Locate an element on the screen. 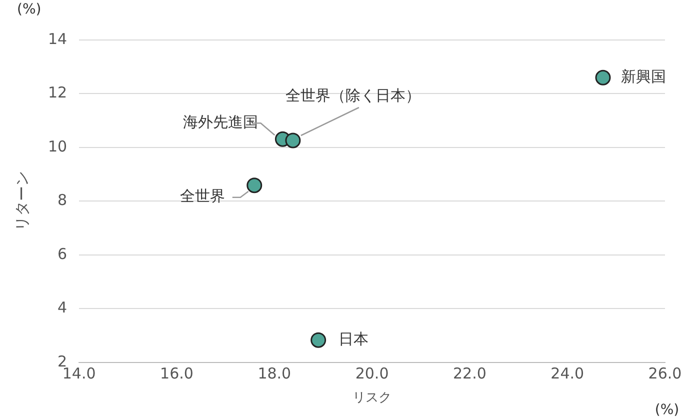  annotation: 日本 is located at coordinates (353, 339).